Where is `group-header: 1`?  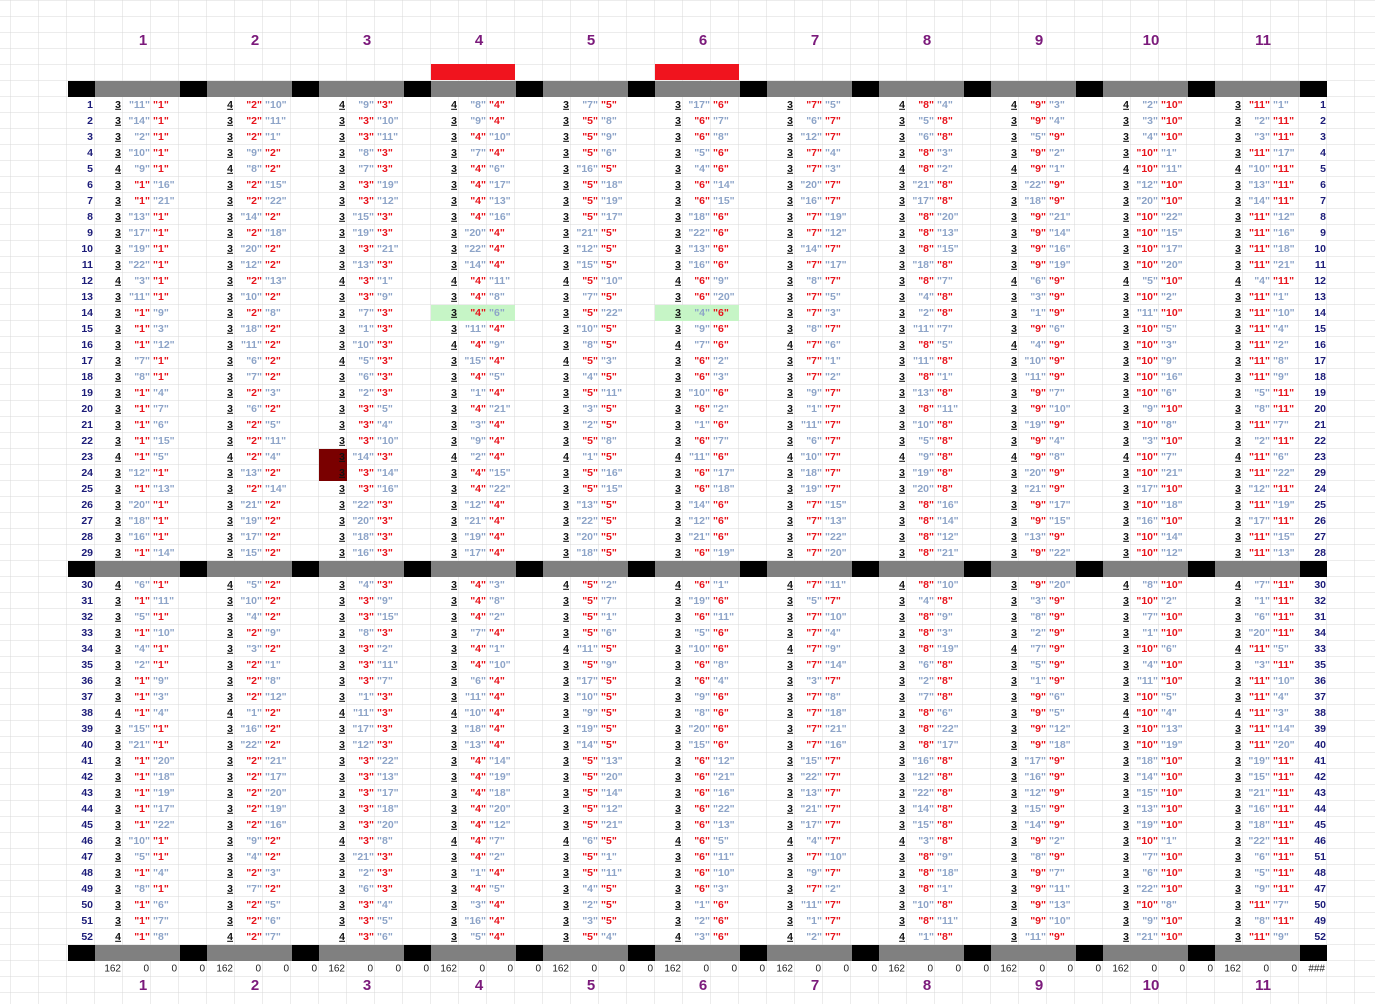
group-header: 1 is located at coordinates (143, 40).